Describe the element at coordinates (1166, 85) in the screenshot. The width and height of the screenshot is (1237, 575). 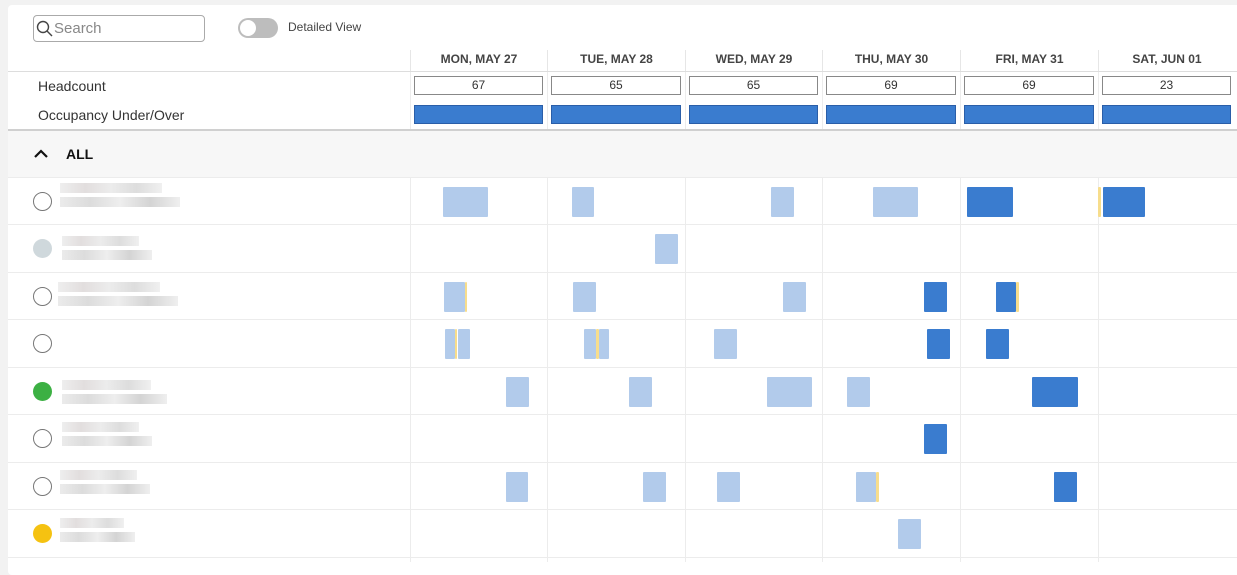
I see `headcount-value: 23` at that location.